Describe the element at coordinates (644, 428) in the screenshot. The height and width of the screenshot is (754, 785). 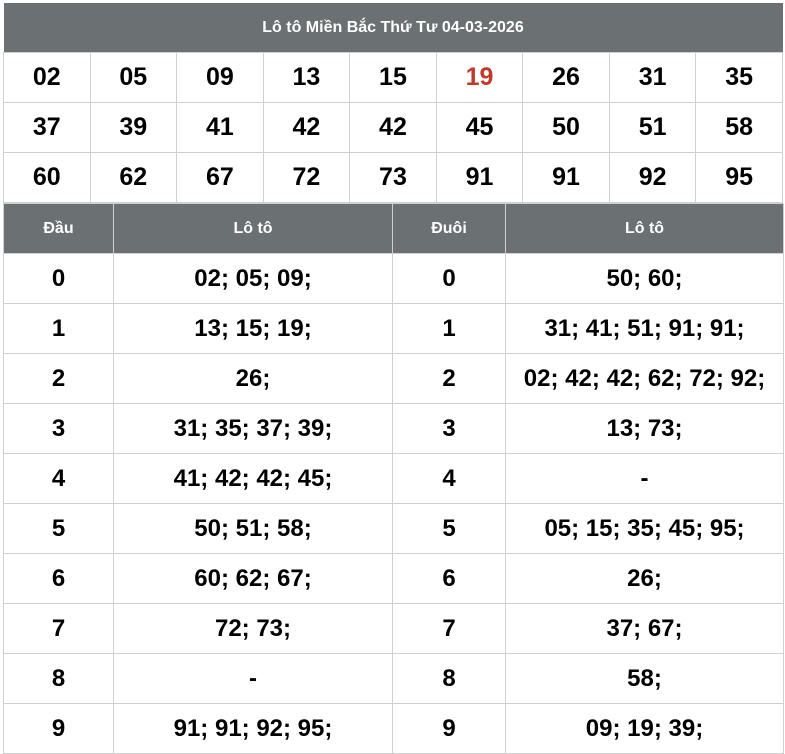
I see `duoi-loto-cell: 13; 73;` at that location.